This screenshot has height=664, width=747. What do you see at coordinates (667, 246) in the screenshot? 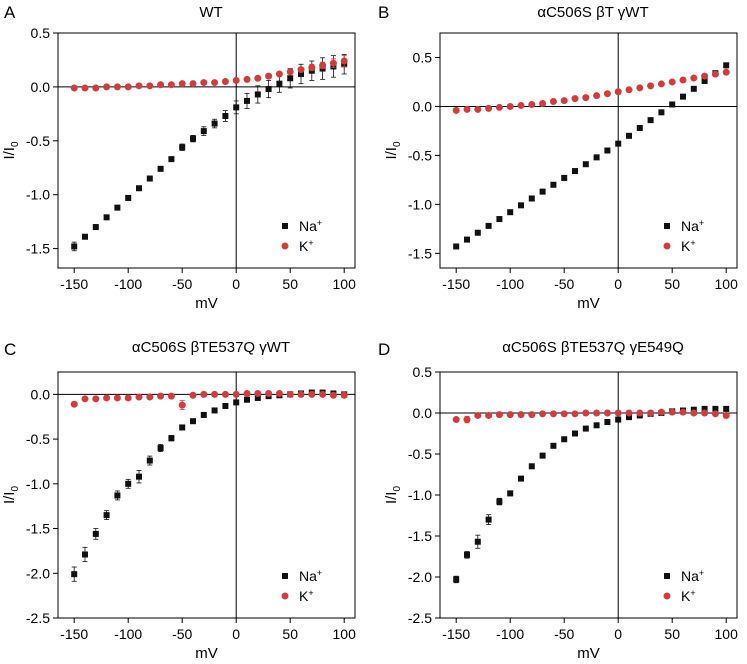
I see `legend-marker-circle` at bounding box center [667, 246].